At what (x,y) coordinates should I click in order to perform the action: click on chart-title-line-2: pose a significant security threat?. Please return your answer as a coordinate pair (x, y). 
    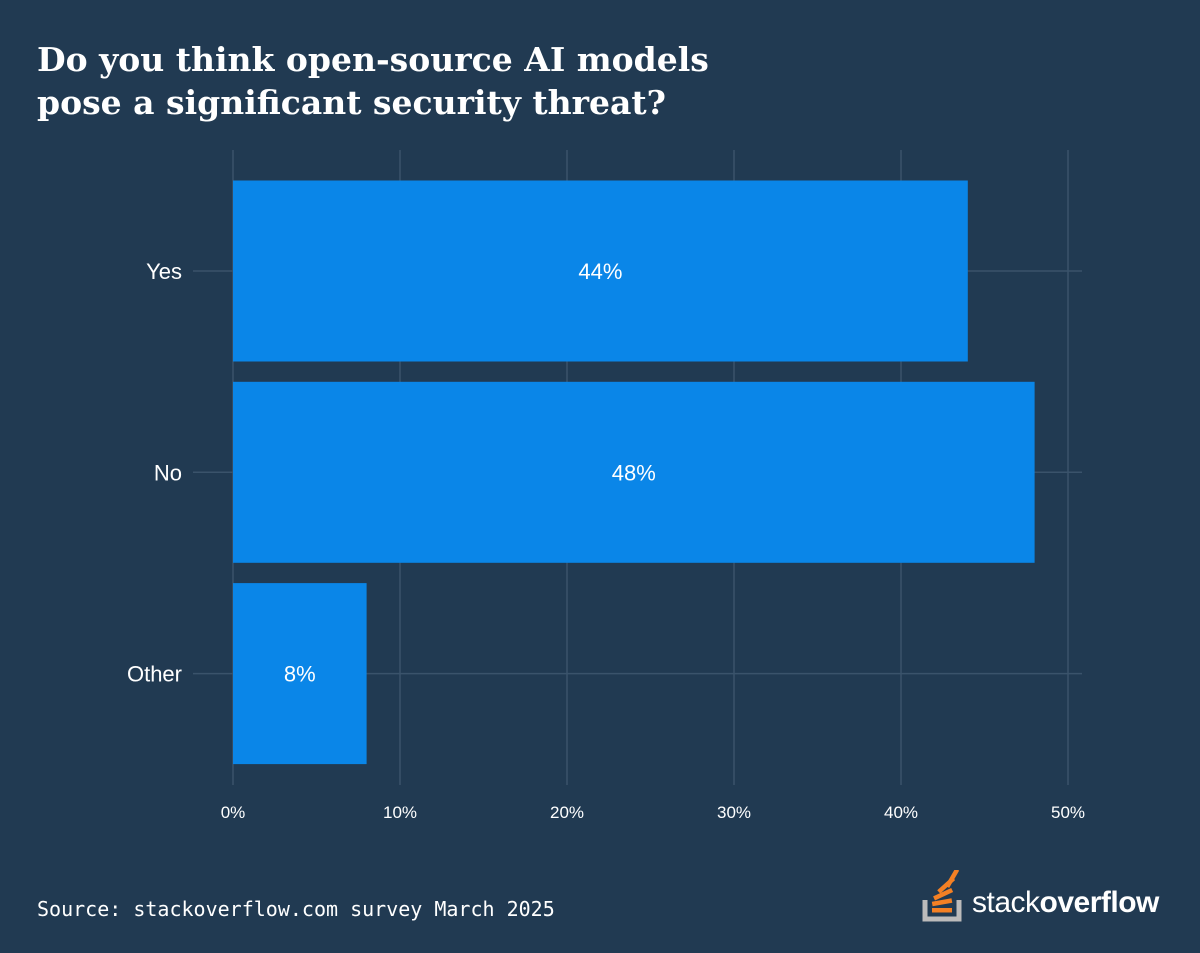
    Looking at the image, I should click on (351, 102).